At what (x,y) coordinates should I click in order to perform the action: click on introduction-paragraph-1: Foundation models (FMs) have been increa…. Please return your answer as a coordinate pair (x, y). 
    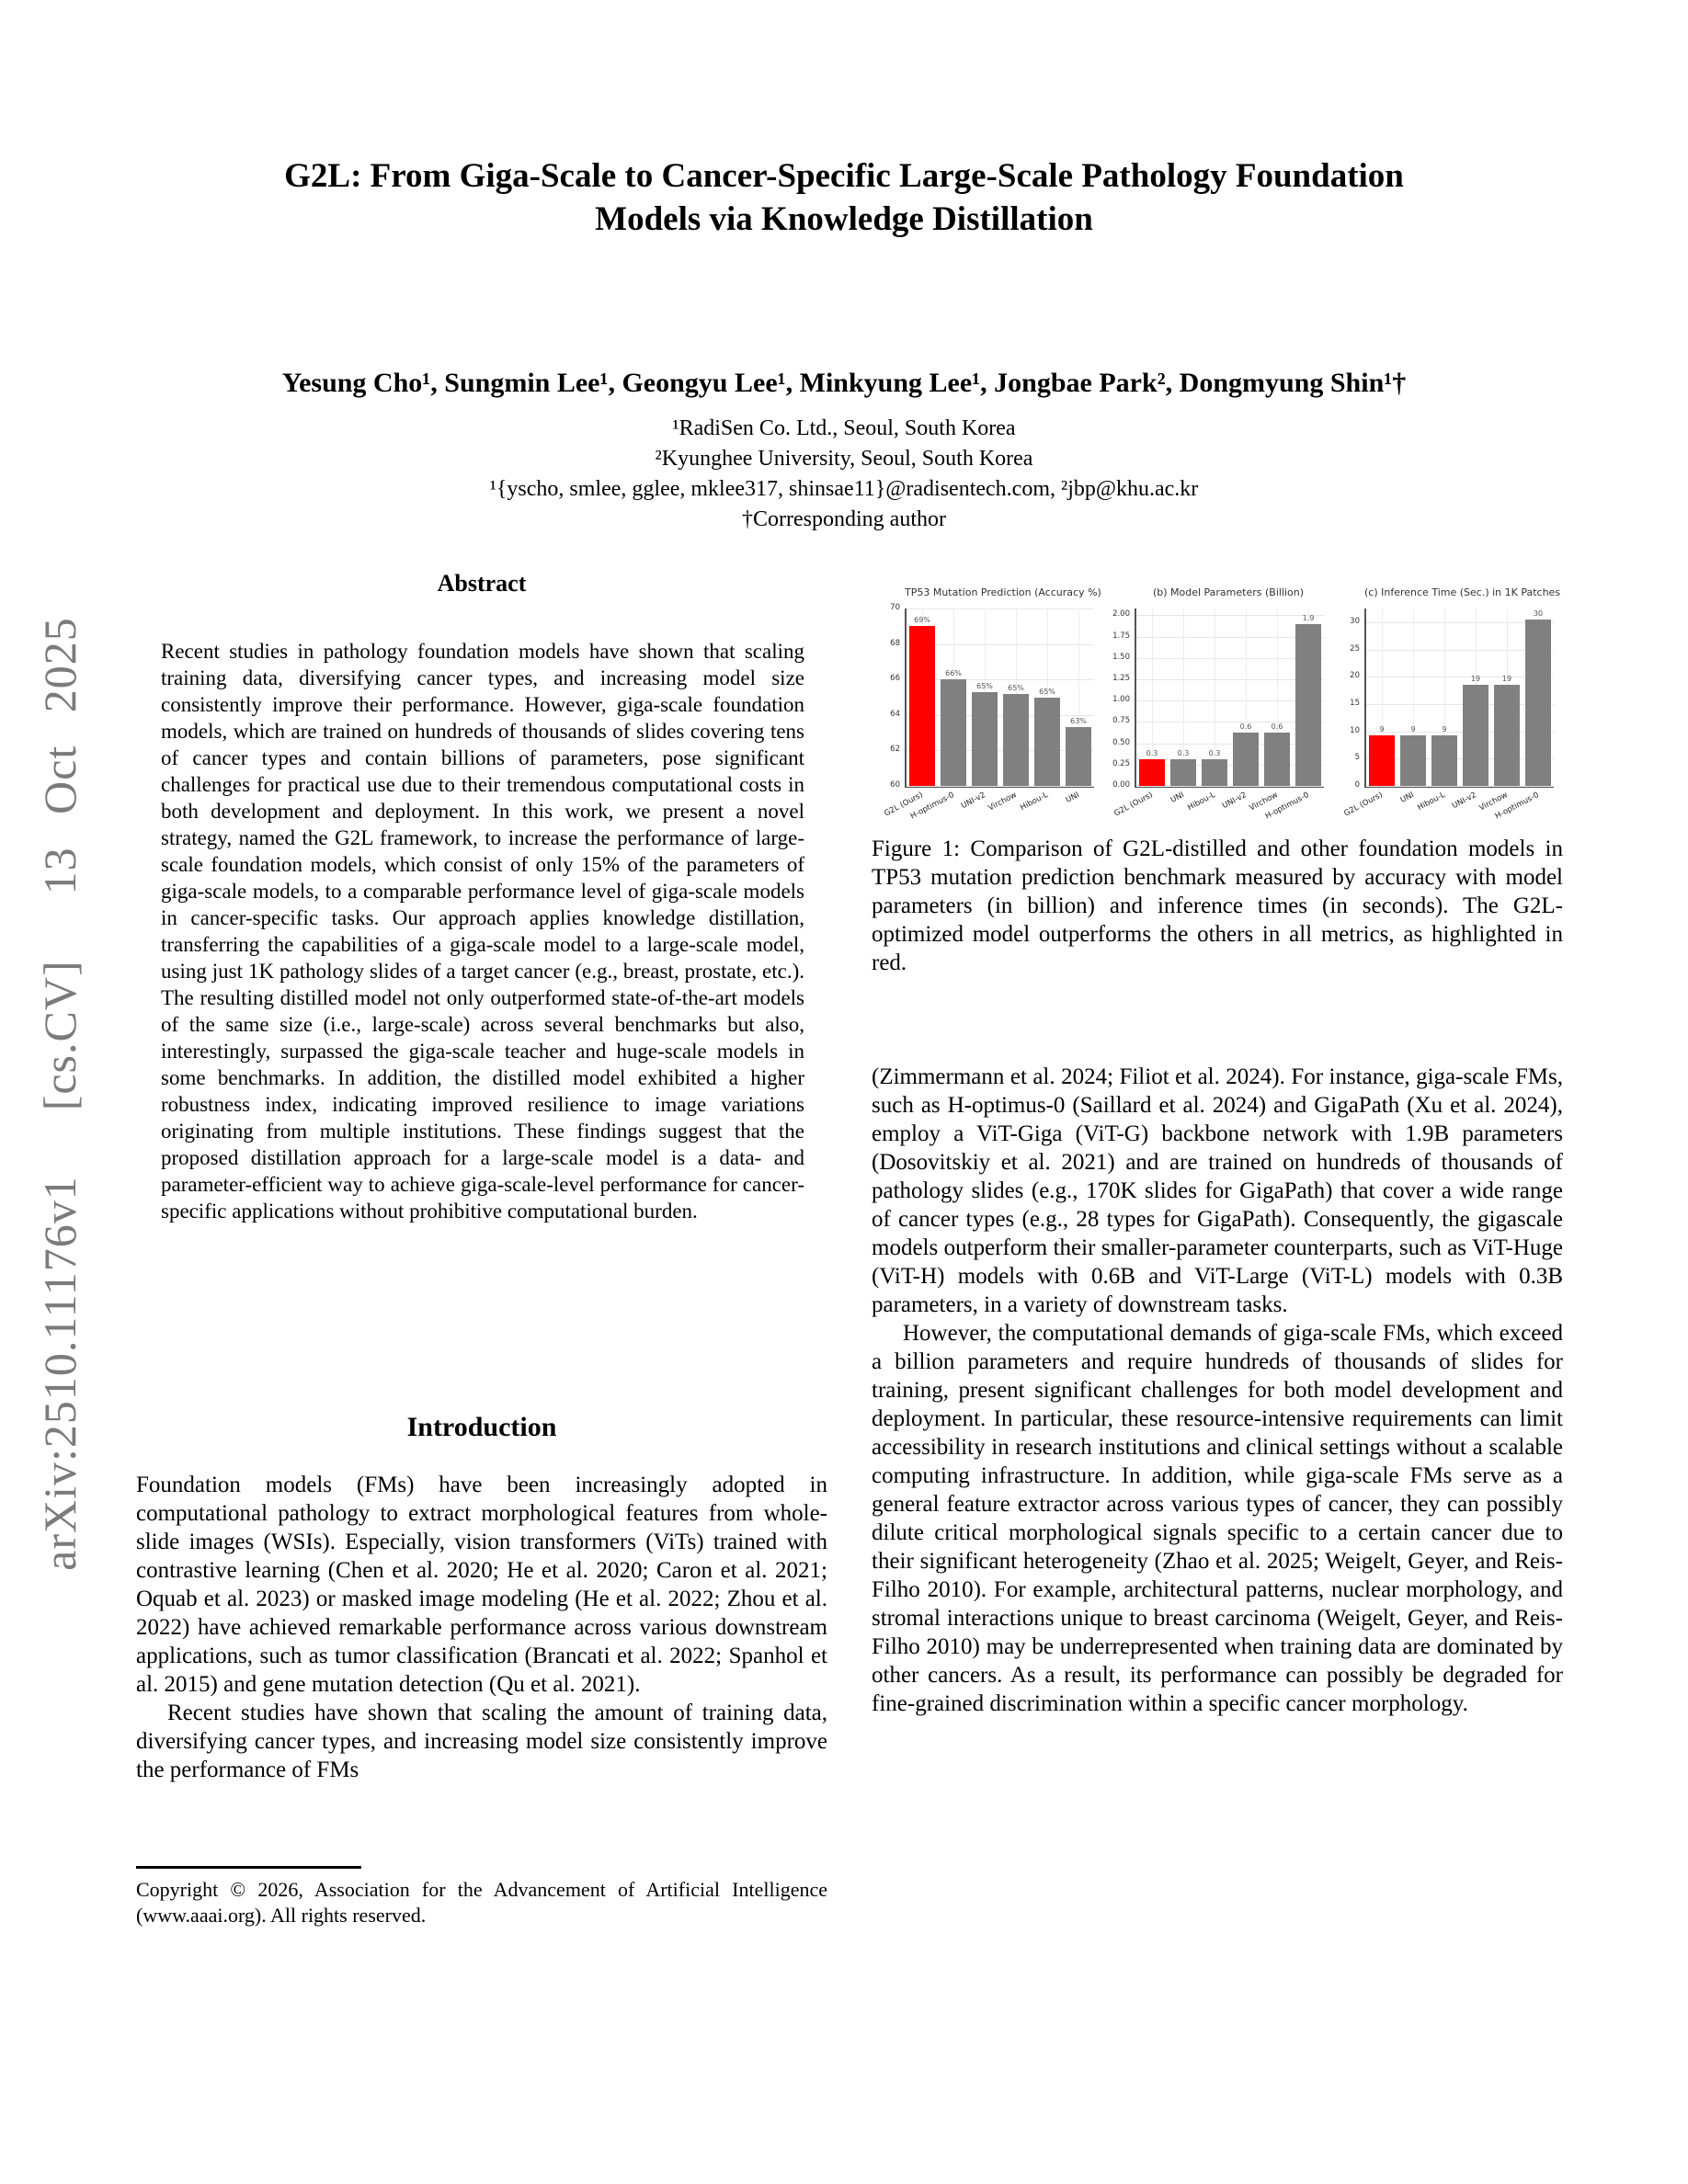
    Looking at the image, I should click on (481, 1585).